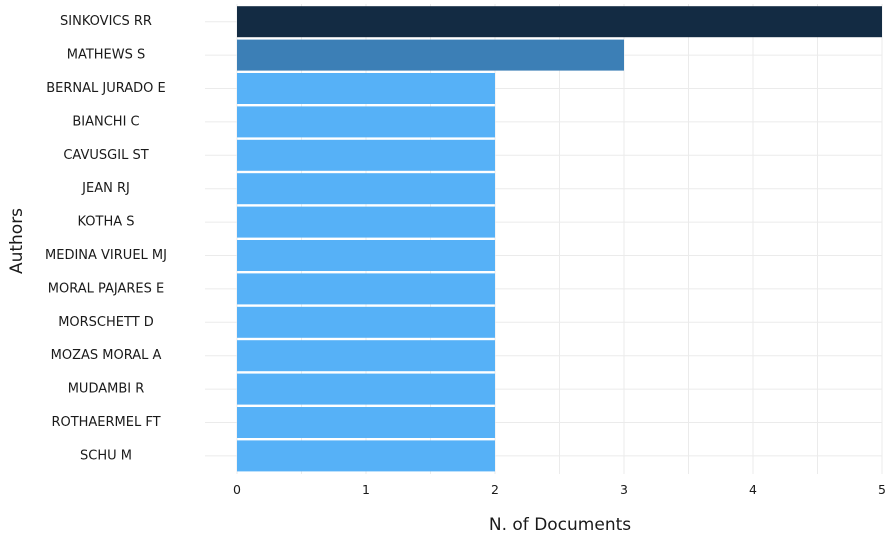 This screenshot has width=890, height=536. I want to click on x-tick-label: 4, so click(753, 489).